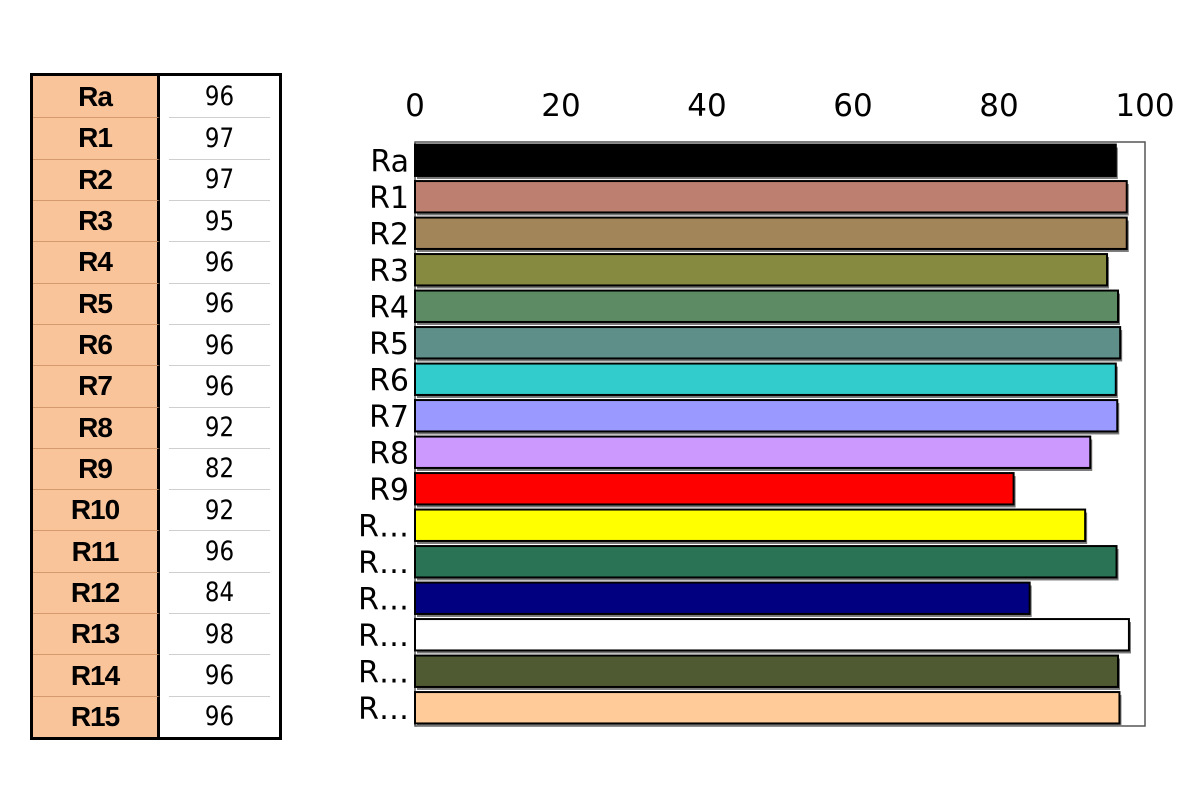 The width and height of the screenshot is (1200, 800). What do you see at coordinates (1144, 106) in the screenshot?
I see `x-tick-label: 100` at bounding box center [1144, 106].